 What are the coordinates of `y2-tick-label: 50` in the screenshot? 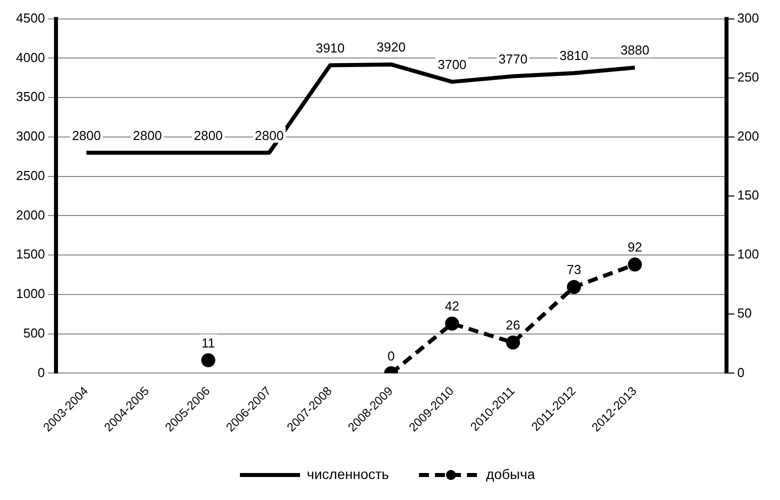 It's located at (744, 313).